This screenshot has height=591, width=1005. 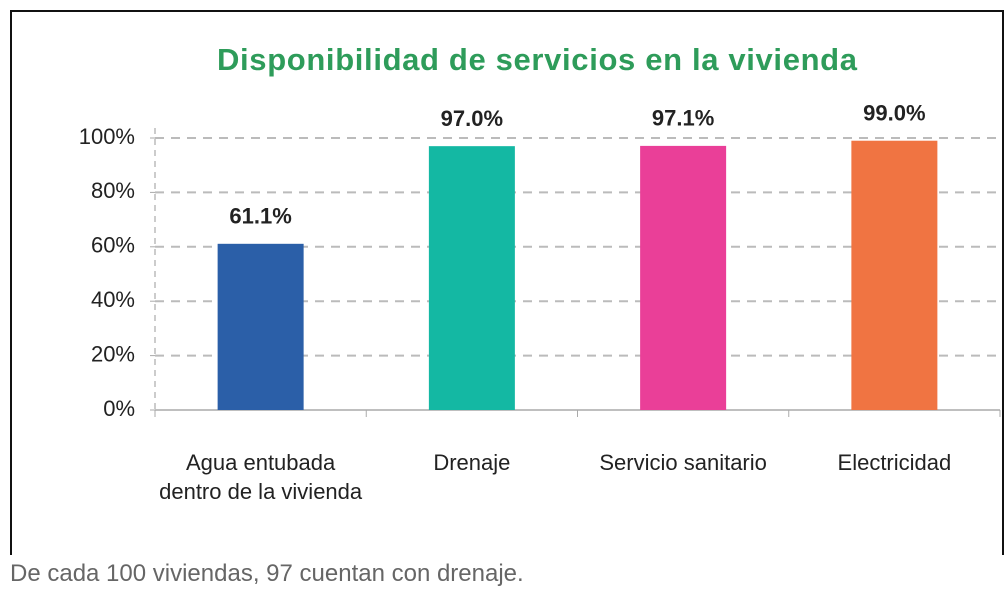 I want to click on value-label: 99.0%, so click(x=894, y=113).